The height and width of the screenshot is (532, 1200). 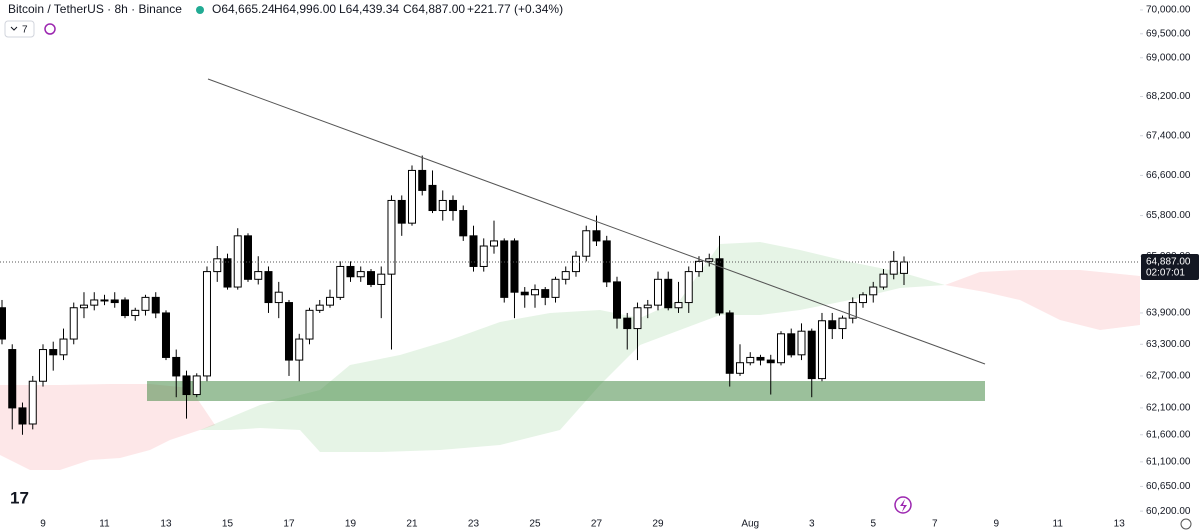 What do you see at coordinates (1168, 33) in the screenshot?
I see `y-tick-label: 69,500.00` at bounding box center [1168, 33].